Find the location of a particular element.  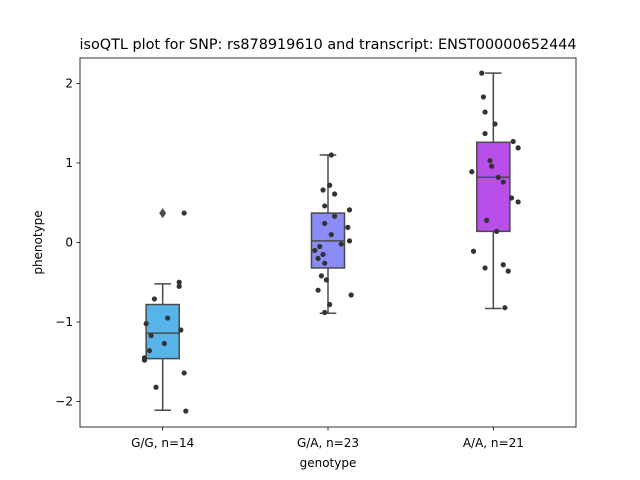

x-tick-label: G/G, n=14 is located at coordinates (162, 443).